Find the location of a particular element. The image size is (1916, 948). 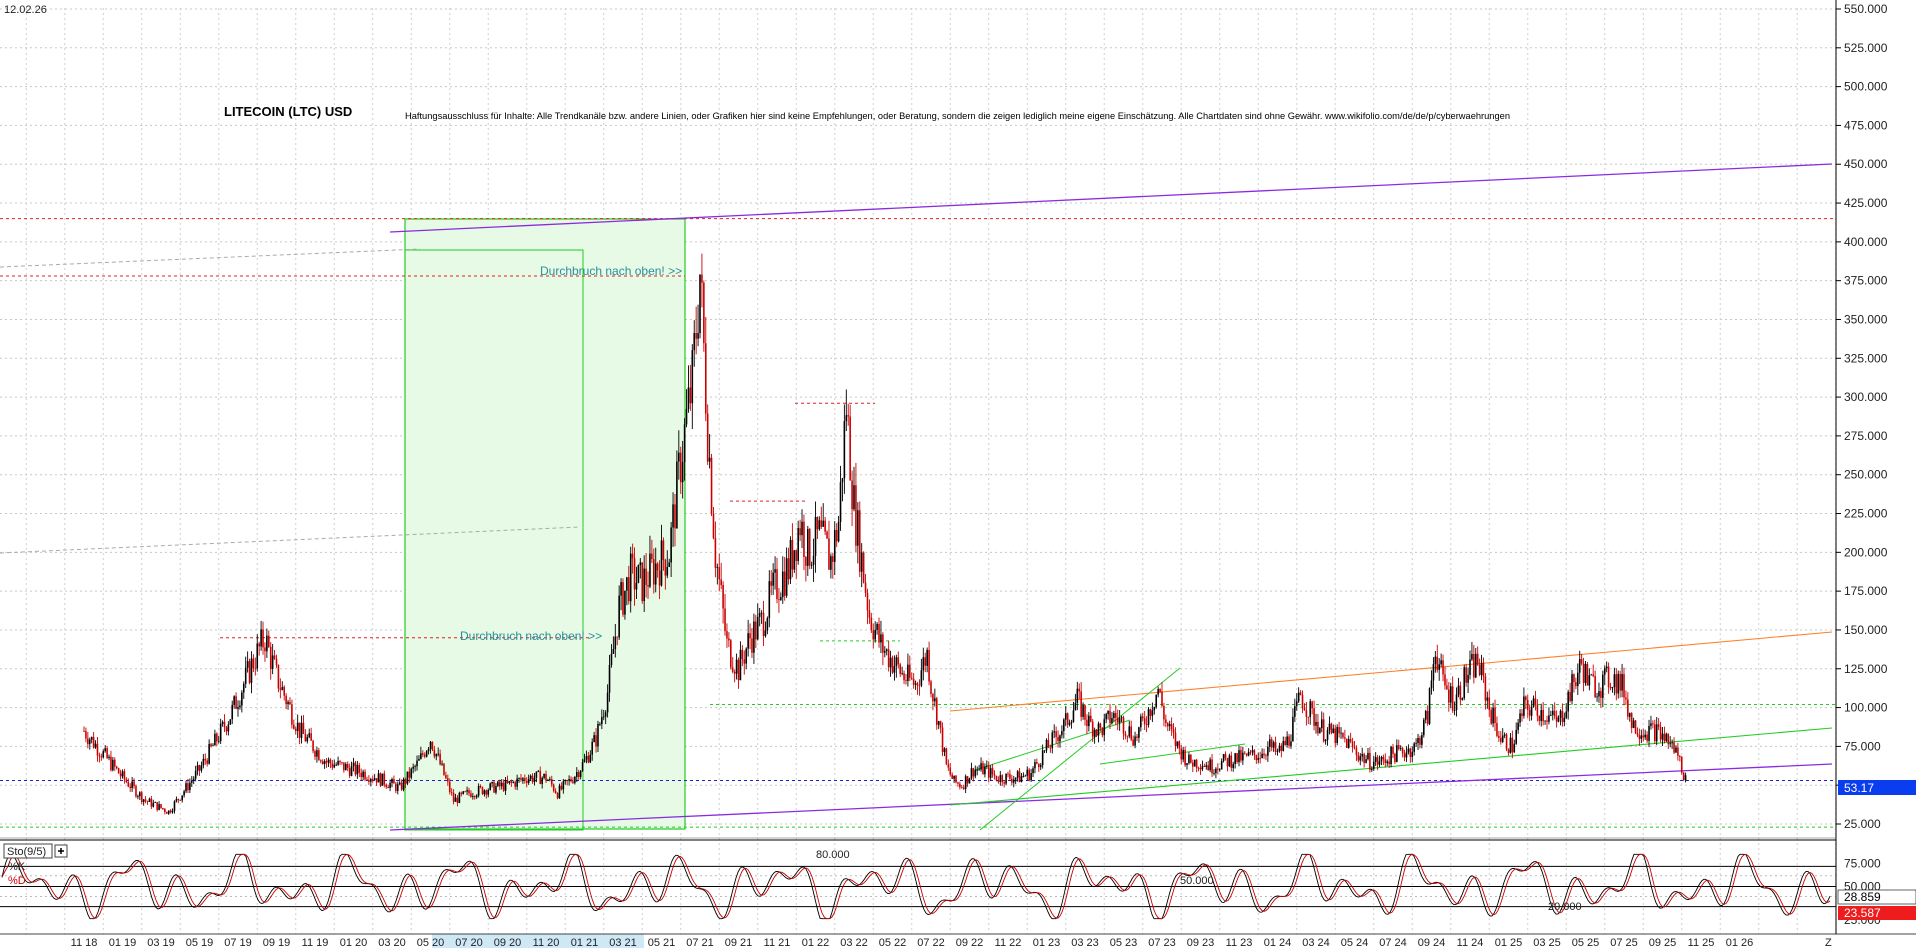

x-tick-label: 05 24 is located at coordinates (1355, 942).